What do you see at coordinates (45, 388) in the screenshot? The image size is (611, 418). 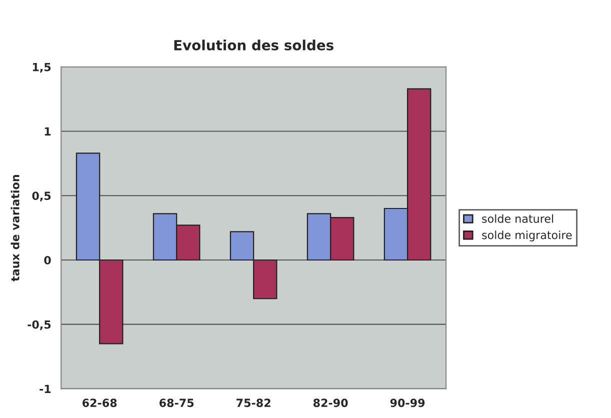 I see `y-tick-label: -1` at bounding box center [45, 388].